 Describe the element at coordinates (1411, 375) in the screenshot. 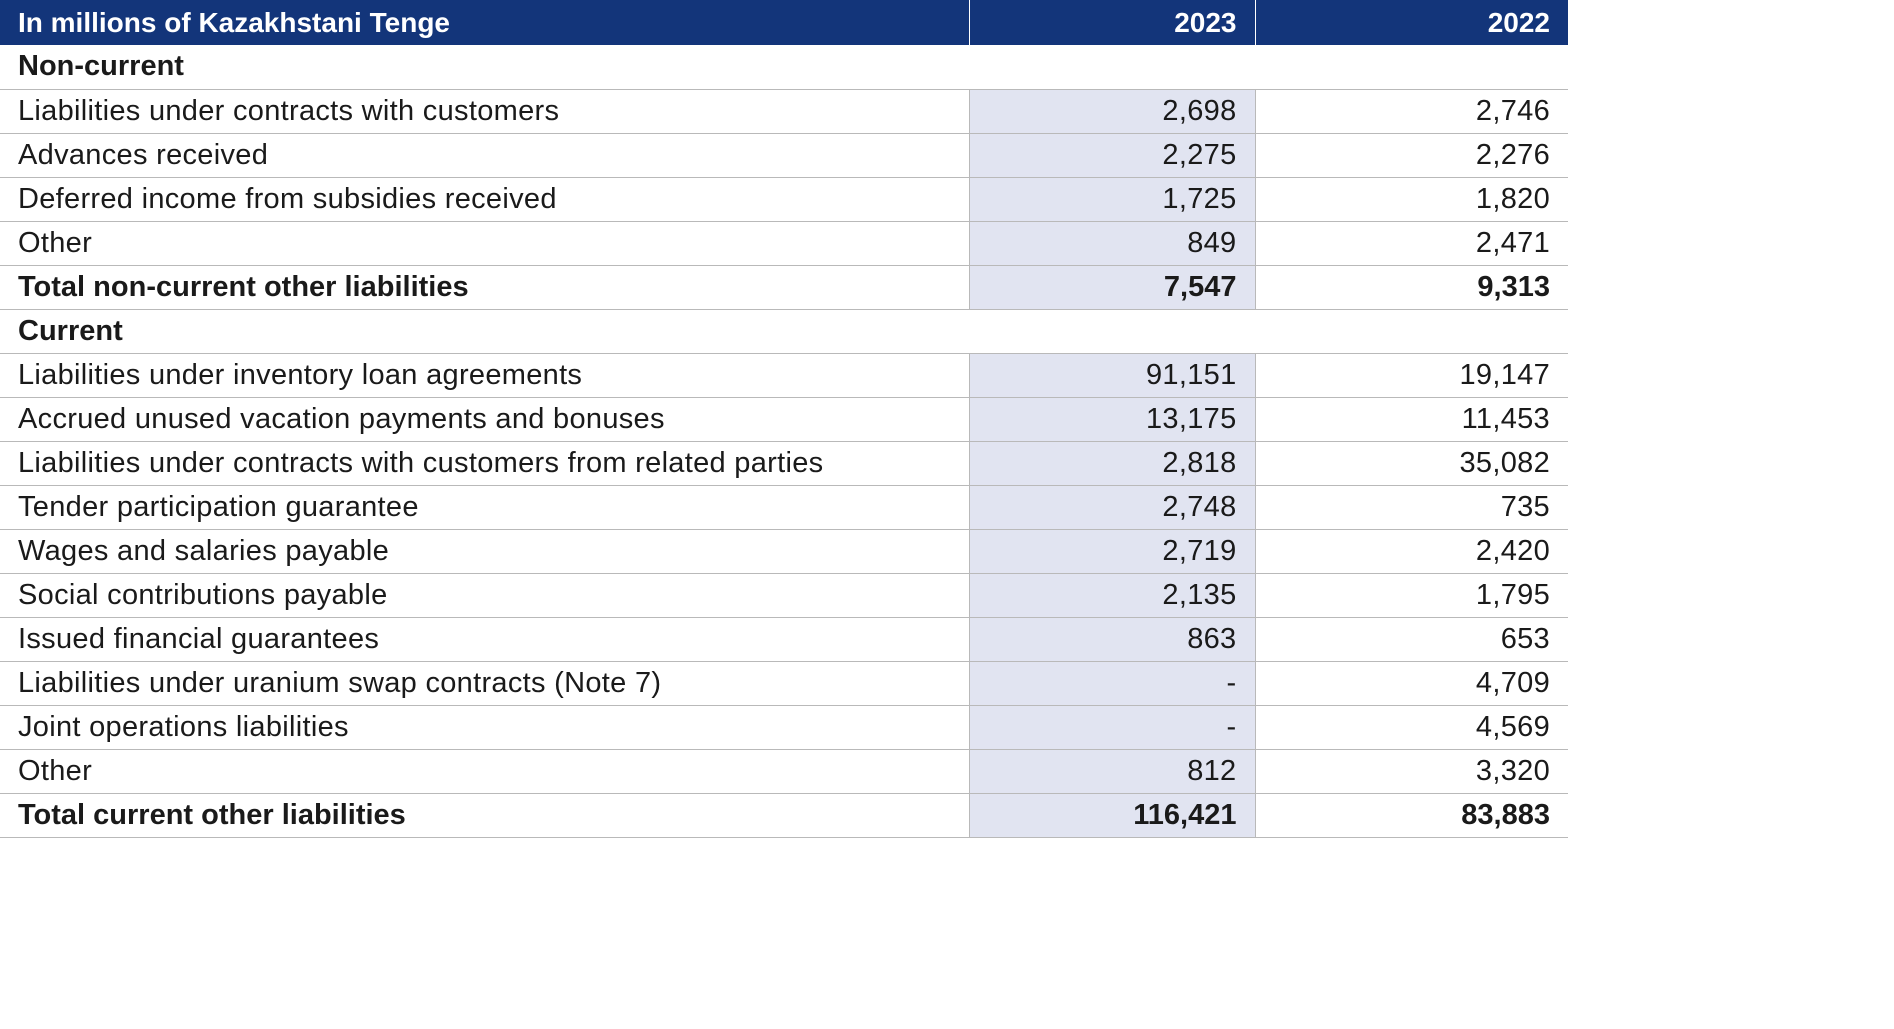

I see `value-2022: 19,147` at that location.